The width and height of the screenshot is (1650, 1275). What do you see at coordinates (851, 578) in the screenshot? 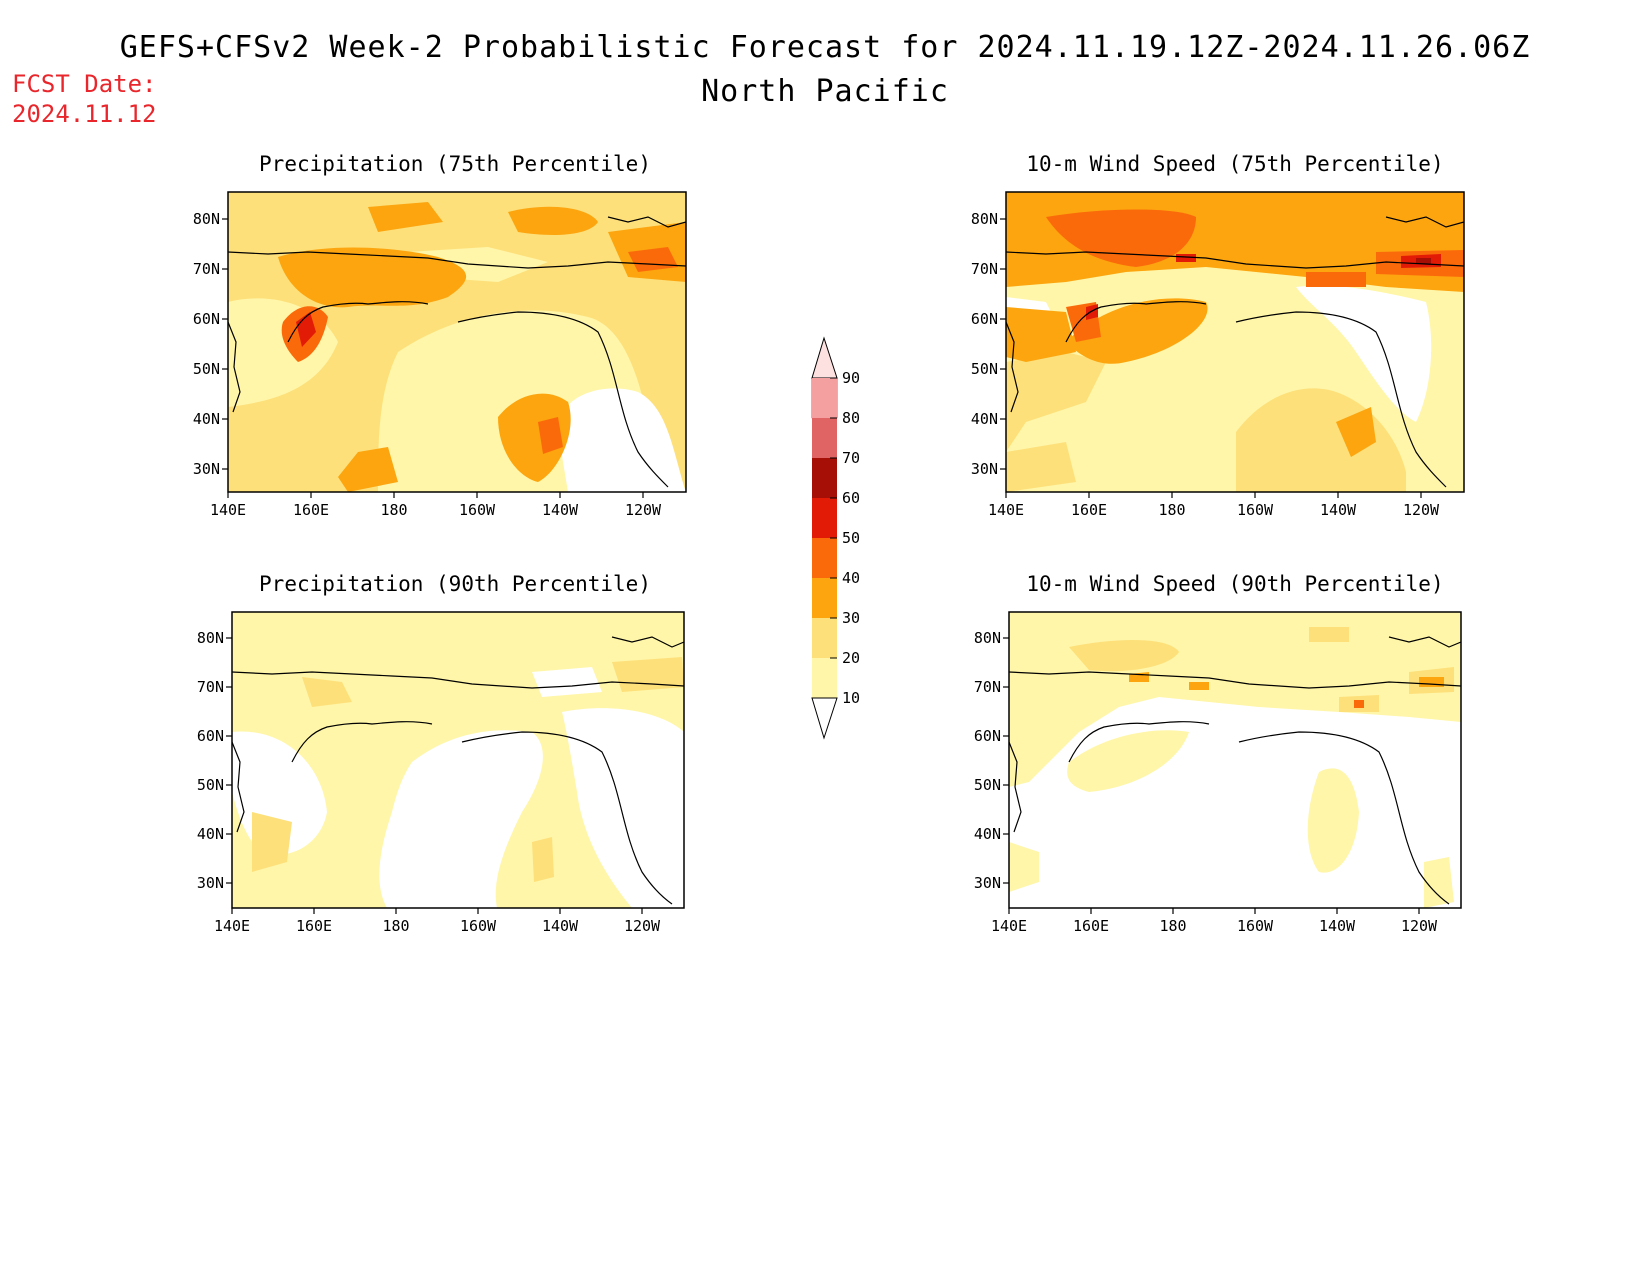
I see `colorbar-label: 40` at bounding box center [851, 578].